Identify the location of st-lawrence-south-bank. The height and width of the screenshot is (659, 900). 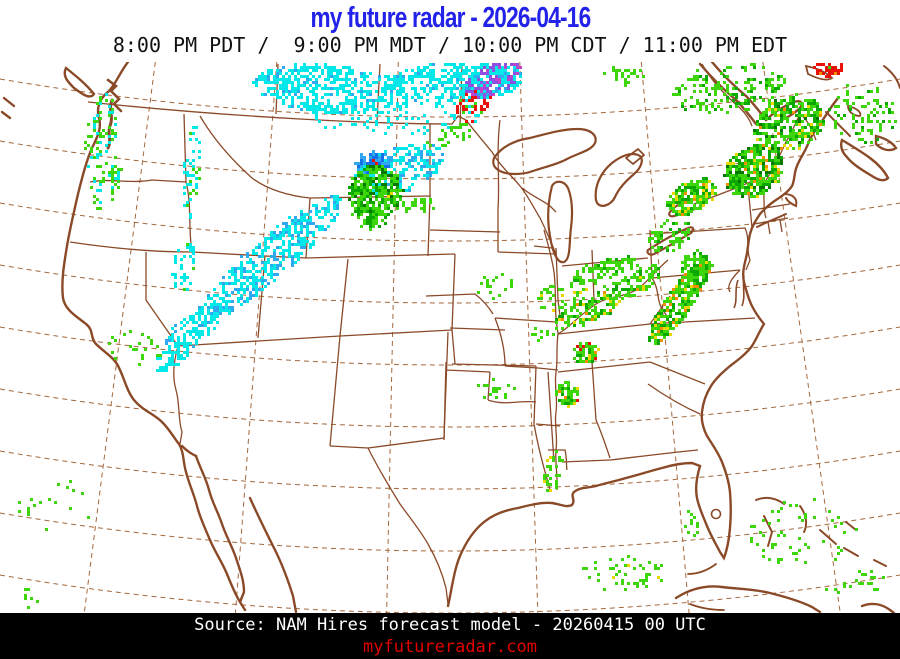
(728, 94).